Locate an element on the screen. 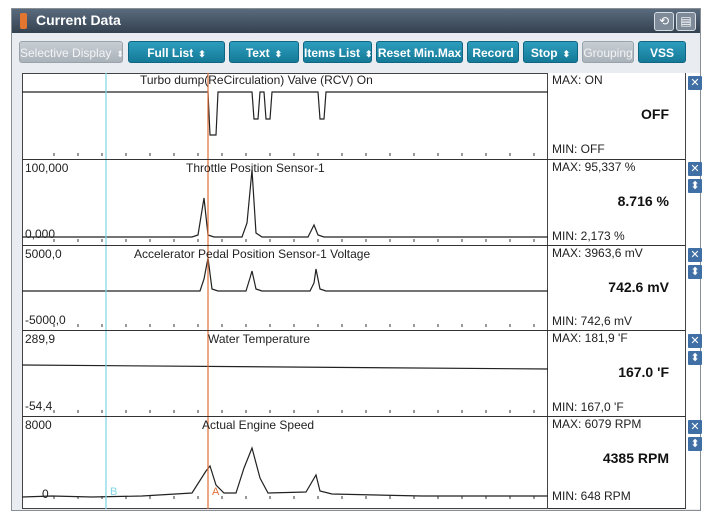  restore-window-icon: ▤ is located at coordinates (686, 21).